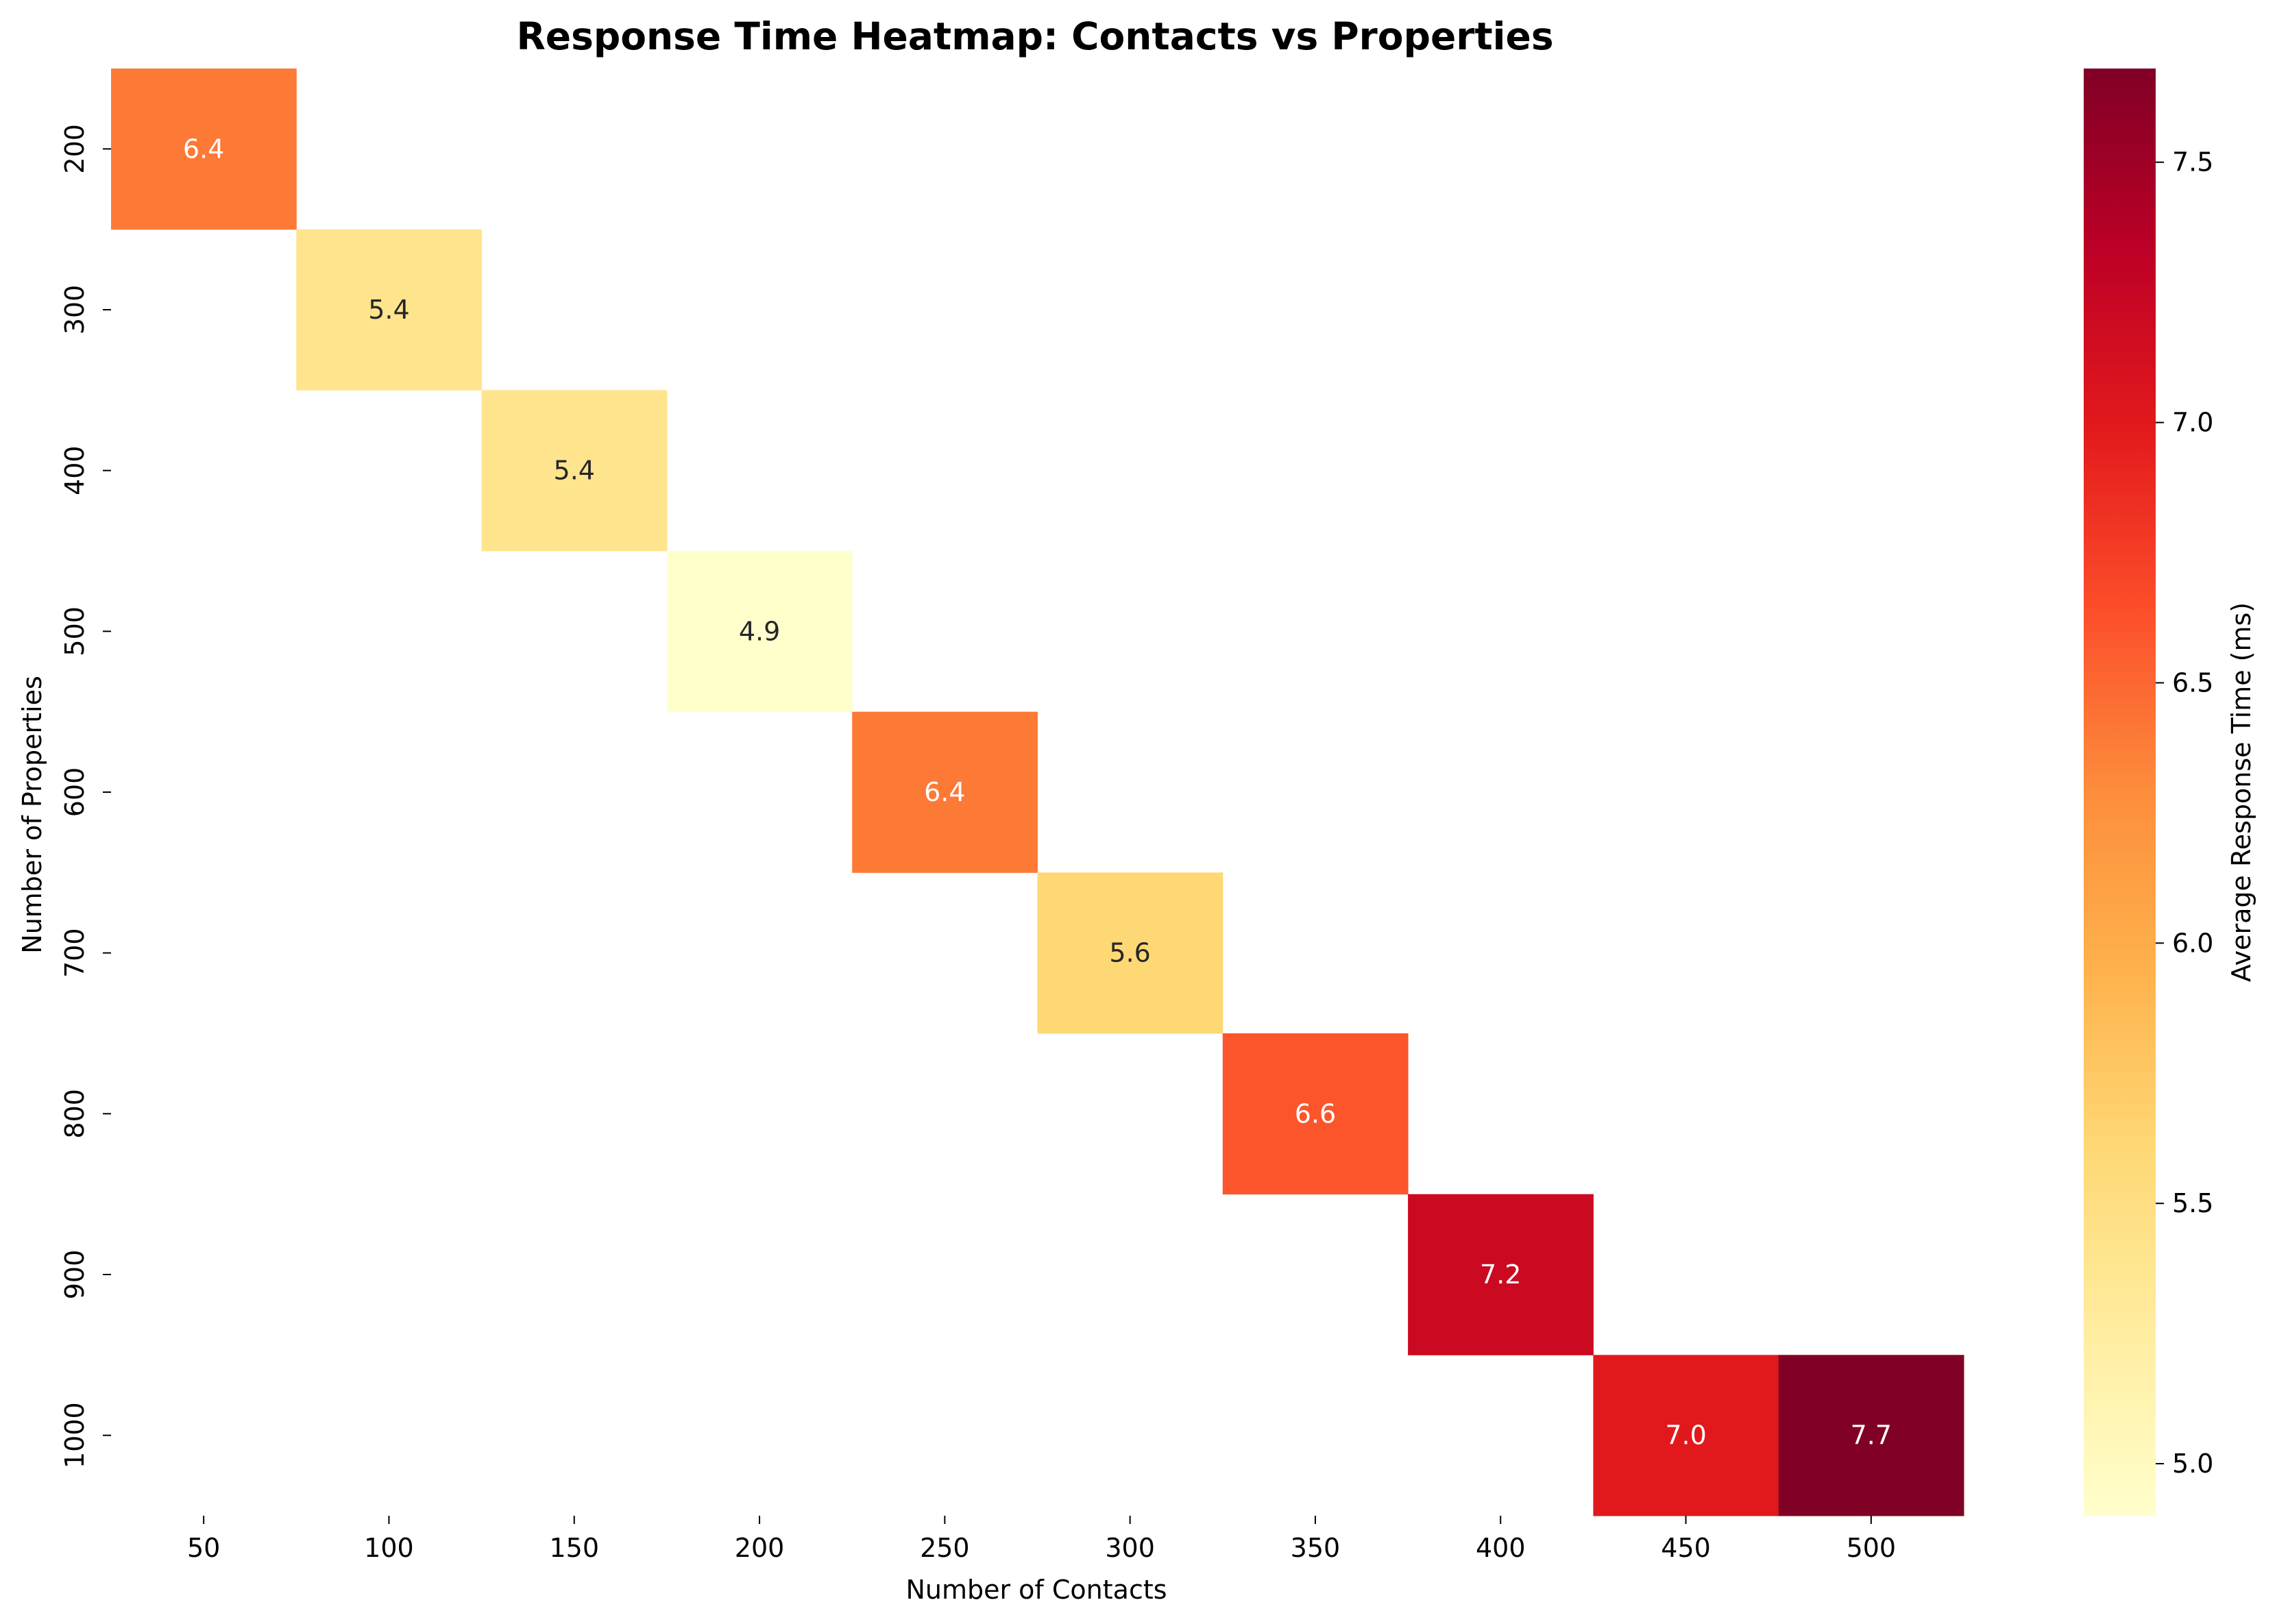  I want to click on cell-value-label: 6.6, so click(1315, 1113).